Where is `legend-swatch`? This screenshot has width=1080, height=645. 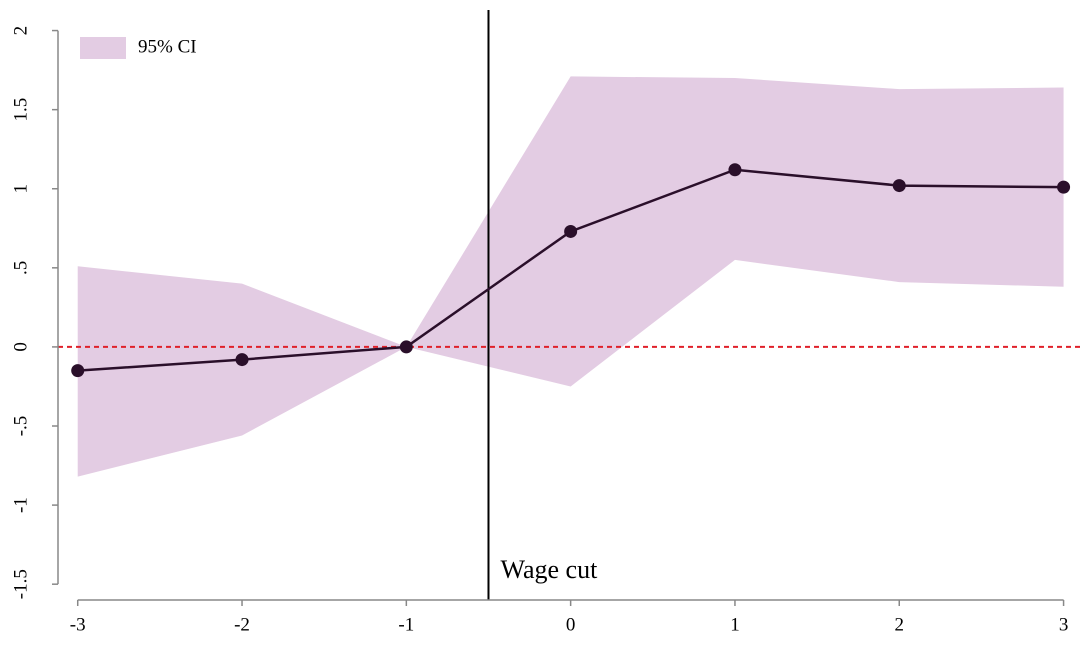
legend-swatch is located at coordinates (103, 48).